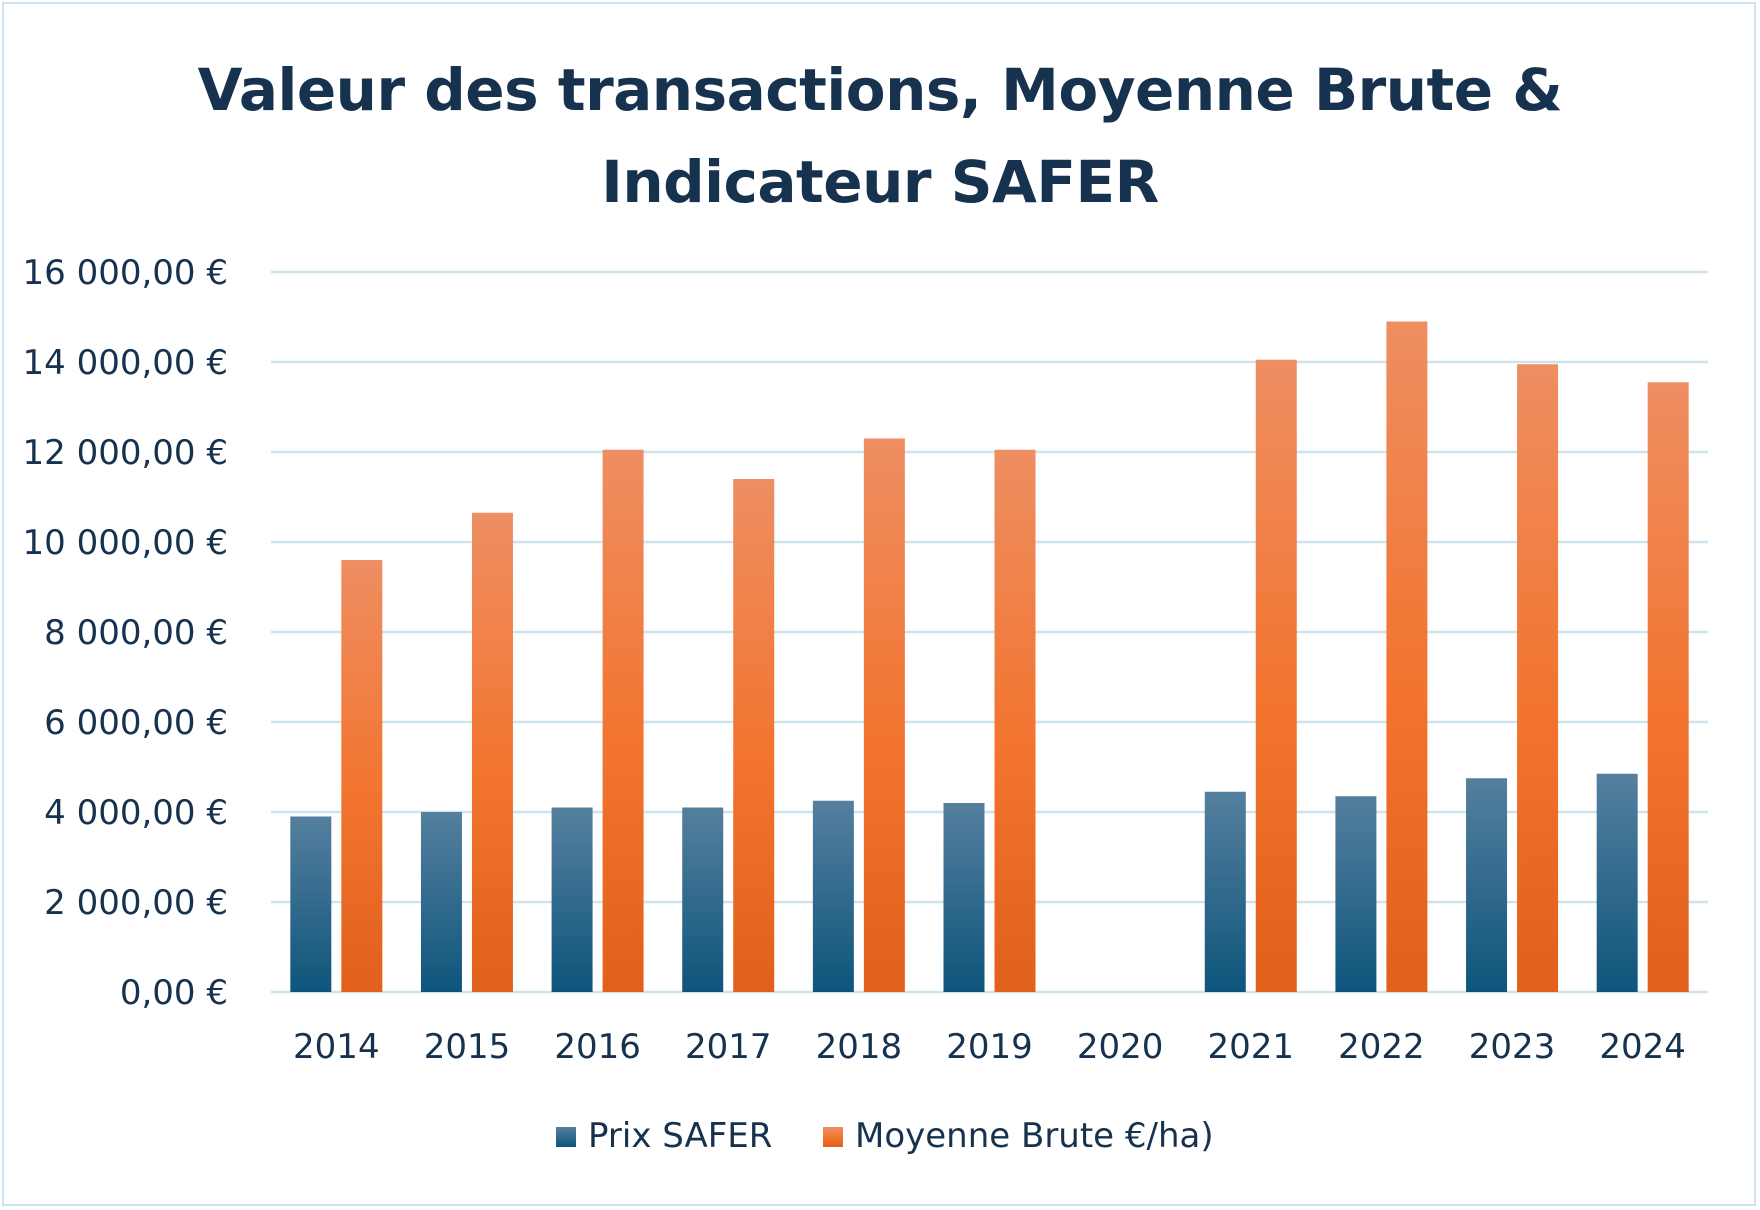 Image resolution: width=1760 pixels, height=1210 pixels. Describe the element at coordinates (1617, 882) in the screenshot. I see `bar-prix-safer-2024` at that location.